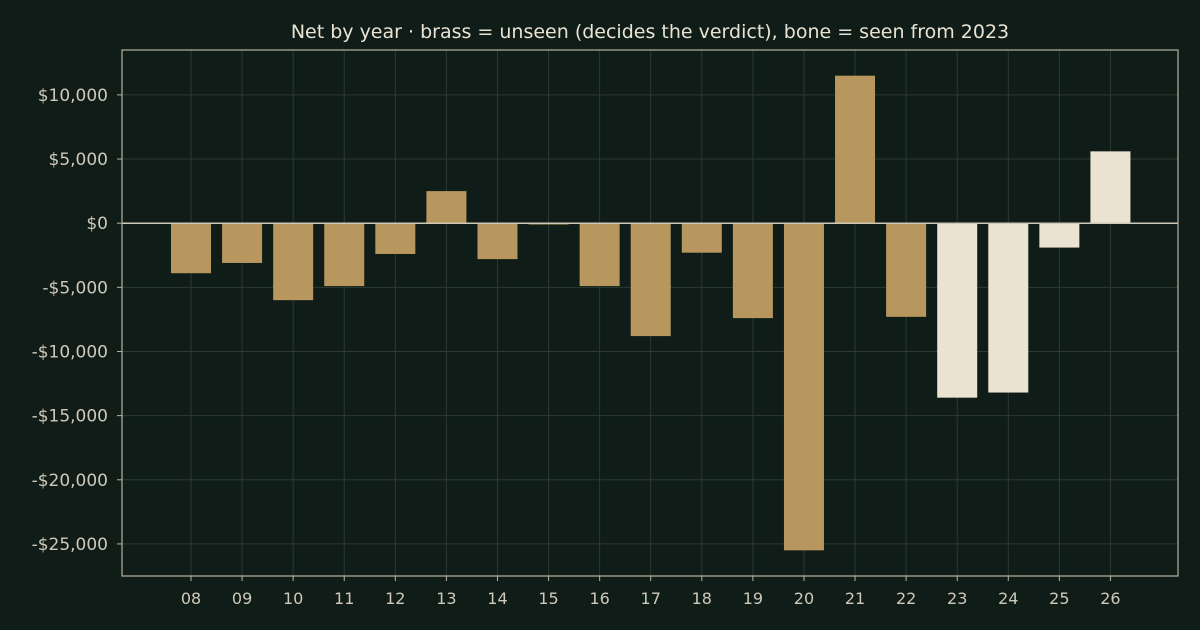  Describe the element at coordinates (70, 352) in the screenshot. I see `y-tick-label: -$10,000` at that location.